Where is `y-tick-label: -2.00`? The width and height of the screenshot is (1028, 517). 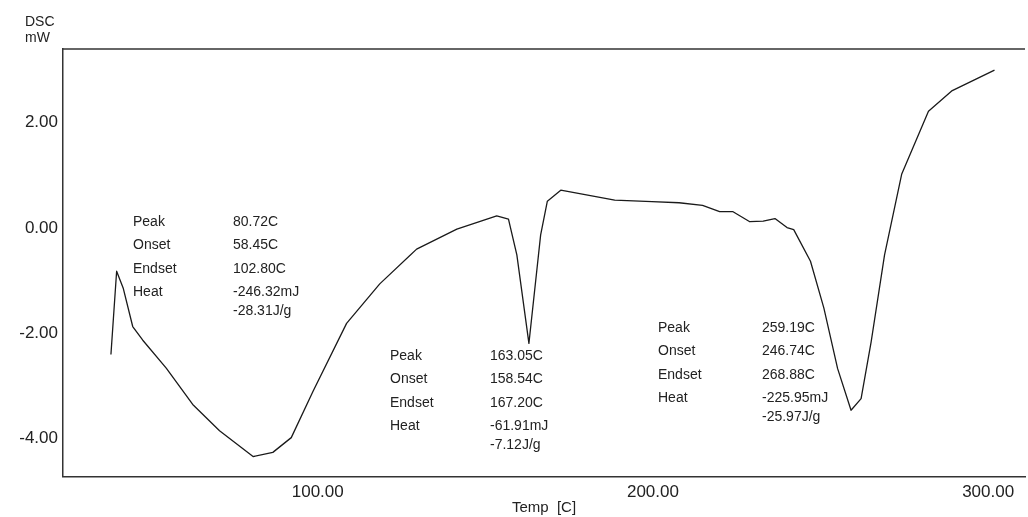
y-tick-label: -2.00 is located at coordinates (38, 333).